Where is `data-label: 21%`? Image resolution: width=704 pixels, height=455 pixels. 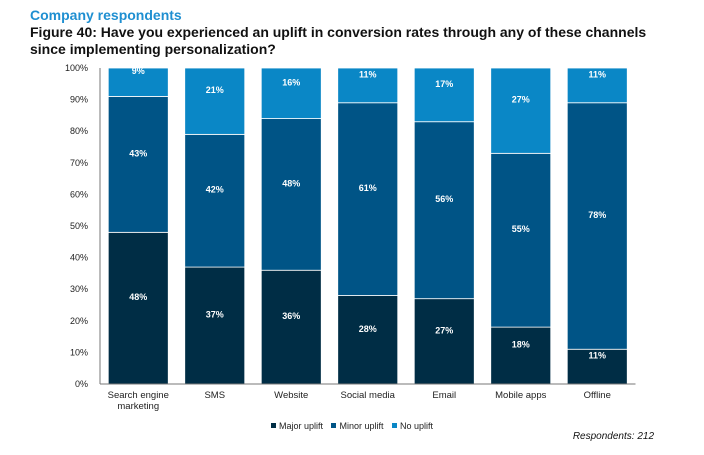
data-label: 21% is located at coordinates (215, 90).